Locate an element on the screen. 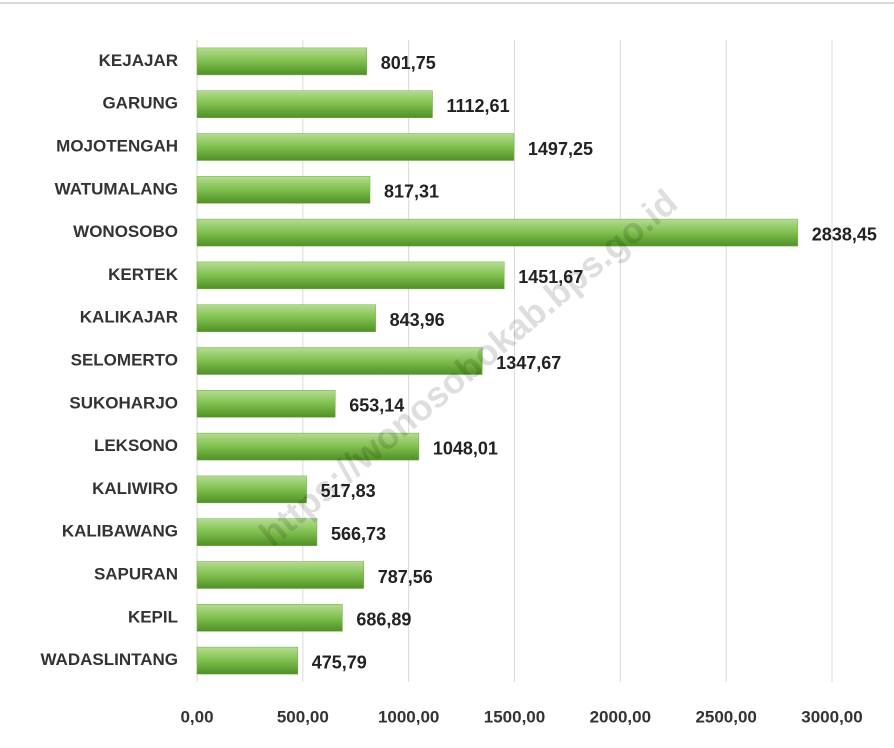 The image size is (894, 748). value-label: 1451,67 is located at coordinates (550, 277).